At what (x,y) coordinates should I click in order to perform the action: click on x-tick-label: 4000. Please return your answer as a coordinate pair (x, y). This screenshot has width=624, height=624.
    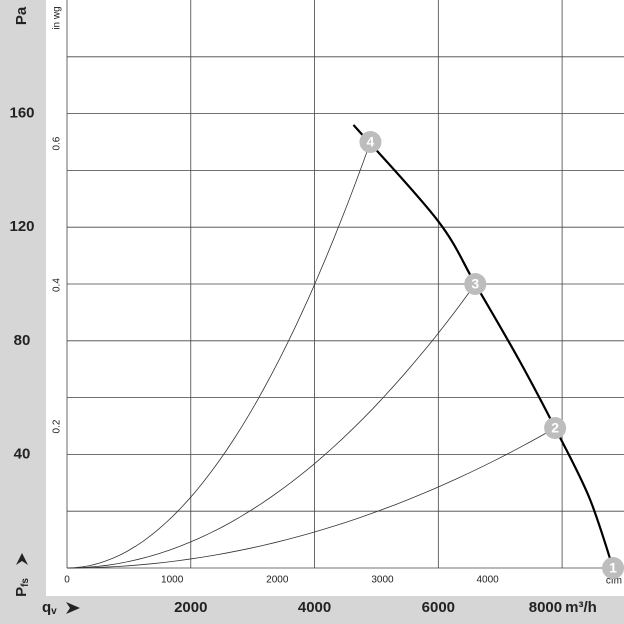
    Looking at the image, I should click on (314, 607).